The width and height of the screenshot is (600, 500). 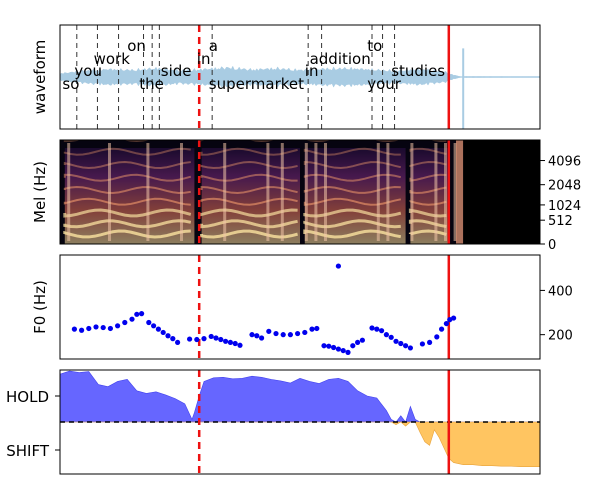 I want to click on waveform-envelope, so click(x=300, y=77).